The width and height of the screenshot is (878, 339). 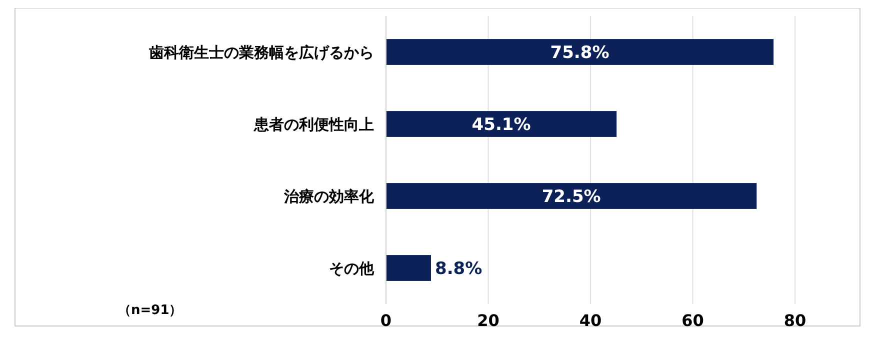 I want to click on y-tick-label: 治療の効率化, so click(x=329, y=196).